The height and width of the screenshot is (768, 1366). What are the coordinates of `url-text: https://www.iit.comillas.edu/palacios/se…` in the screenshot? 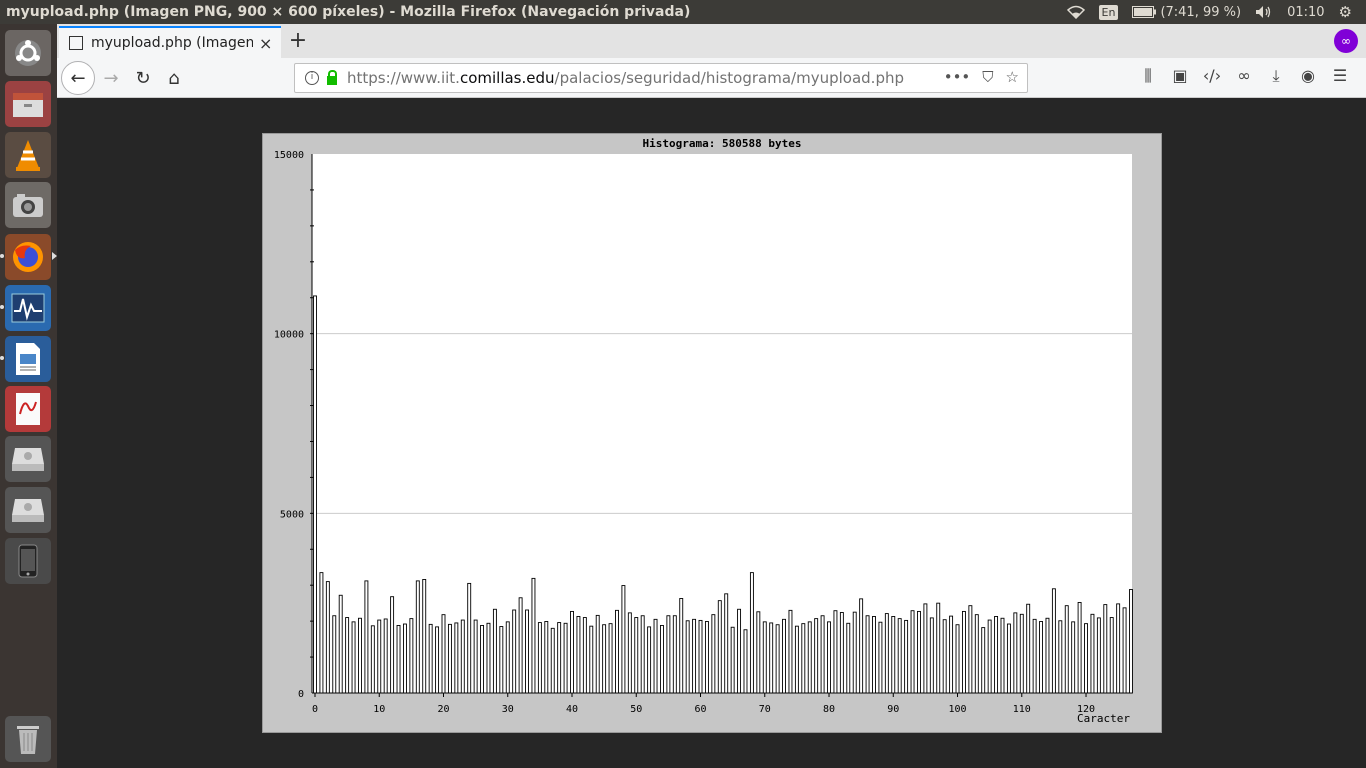 It's located at (625, 78).